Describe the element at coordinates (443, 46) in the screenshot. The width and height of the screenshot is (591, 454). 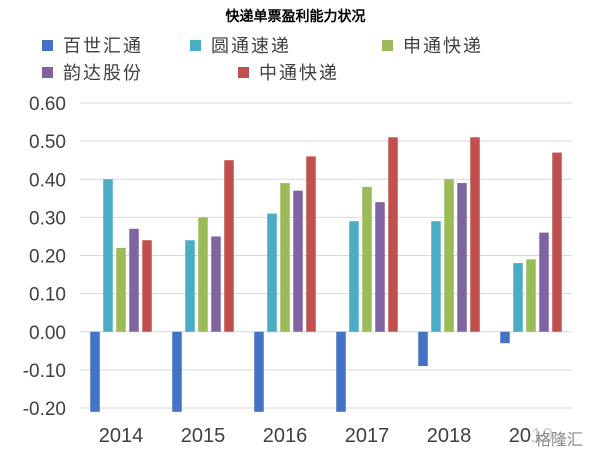
I see `legend-label-shentong: 申通快递` at that location.